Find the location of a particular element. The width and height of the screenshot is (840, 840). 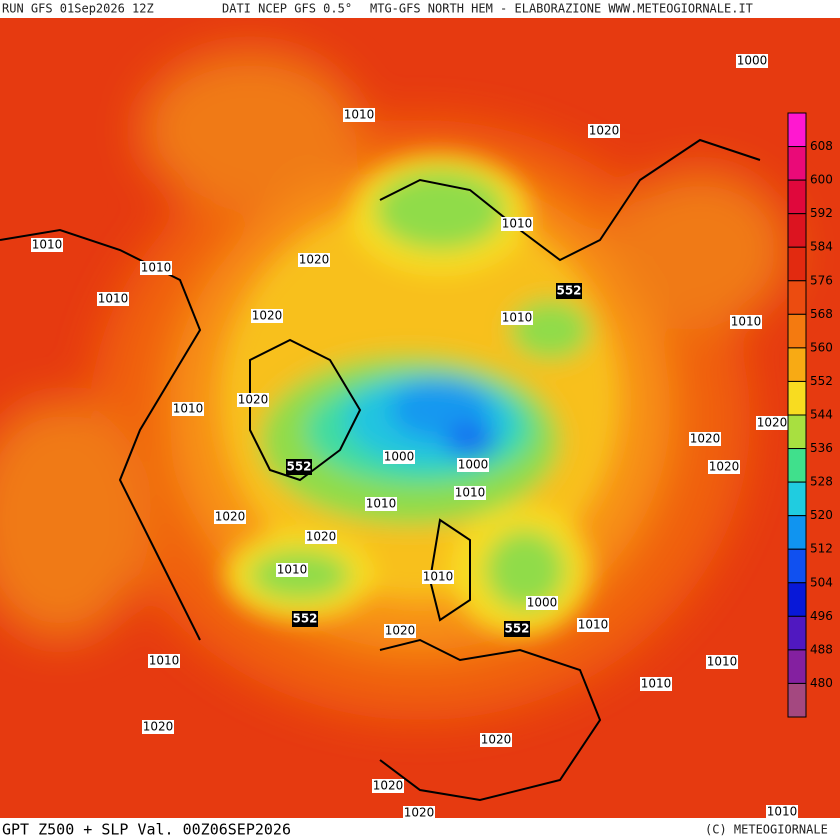

scale-label: 488 is located at coordinates (821, 649).